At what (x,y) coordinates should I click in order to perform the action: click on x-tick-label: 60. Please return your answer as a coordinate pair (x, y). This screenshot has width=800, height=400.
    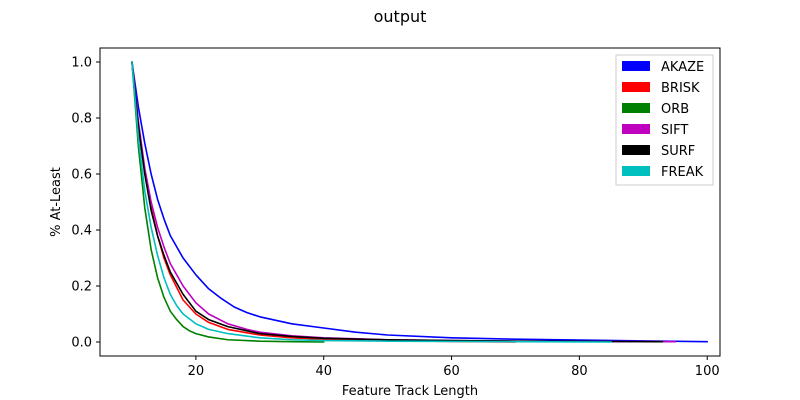
    Looking at the image, I should click on (451, 371).